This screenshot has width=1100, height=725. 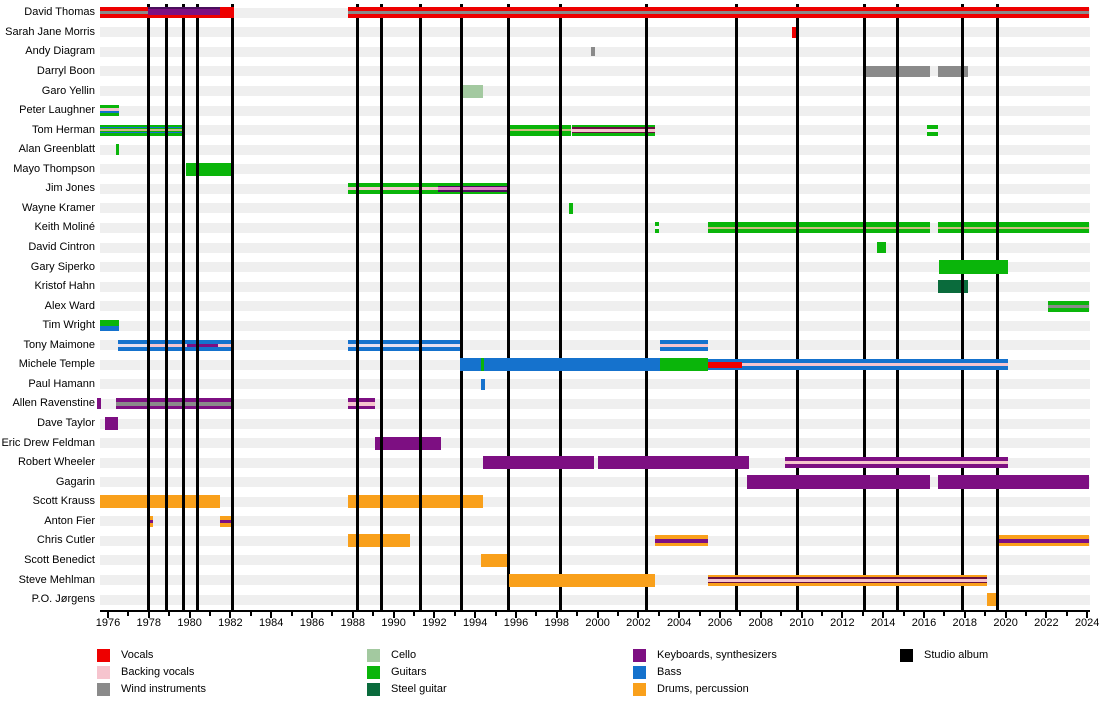 I want to click on legend-swatch-bass, so click(x=639, y=672).